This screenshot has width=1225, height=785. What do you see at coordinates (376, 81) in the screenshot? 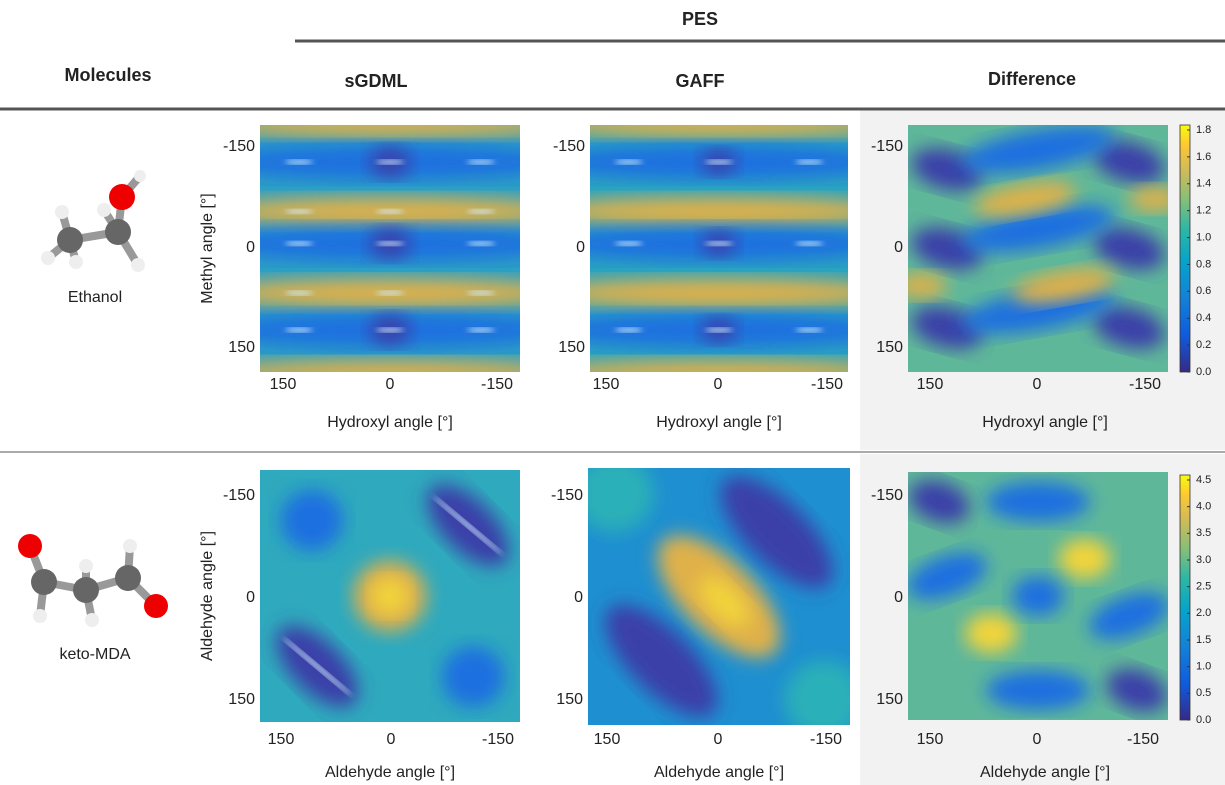
I see `column-title: sGDML` at bounding box center [376, 81].